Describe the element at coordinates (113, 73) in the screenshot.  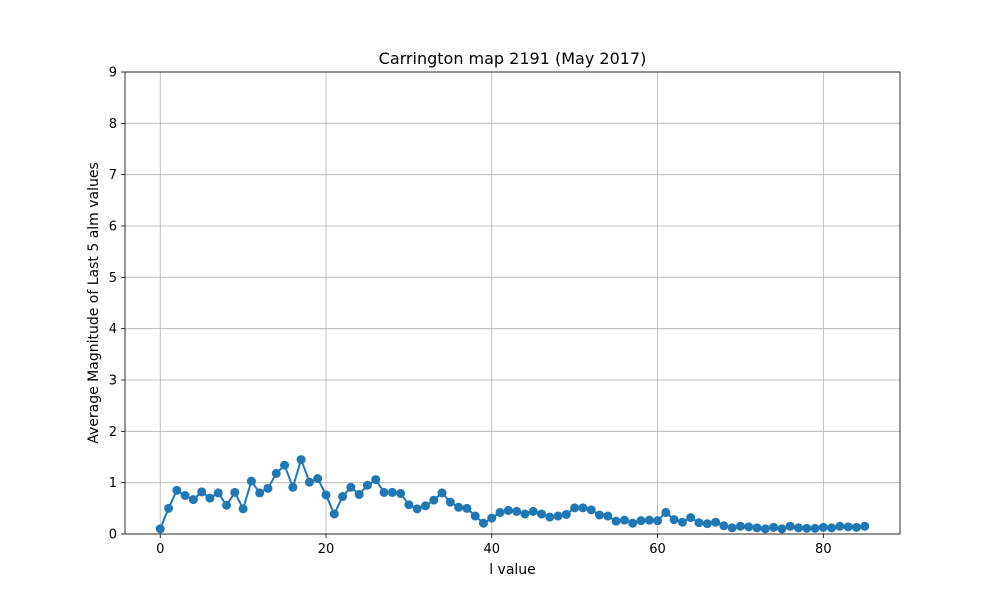
I see `y-tick-label: 9` at that location.